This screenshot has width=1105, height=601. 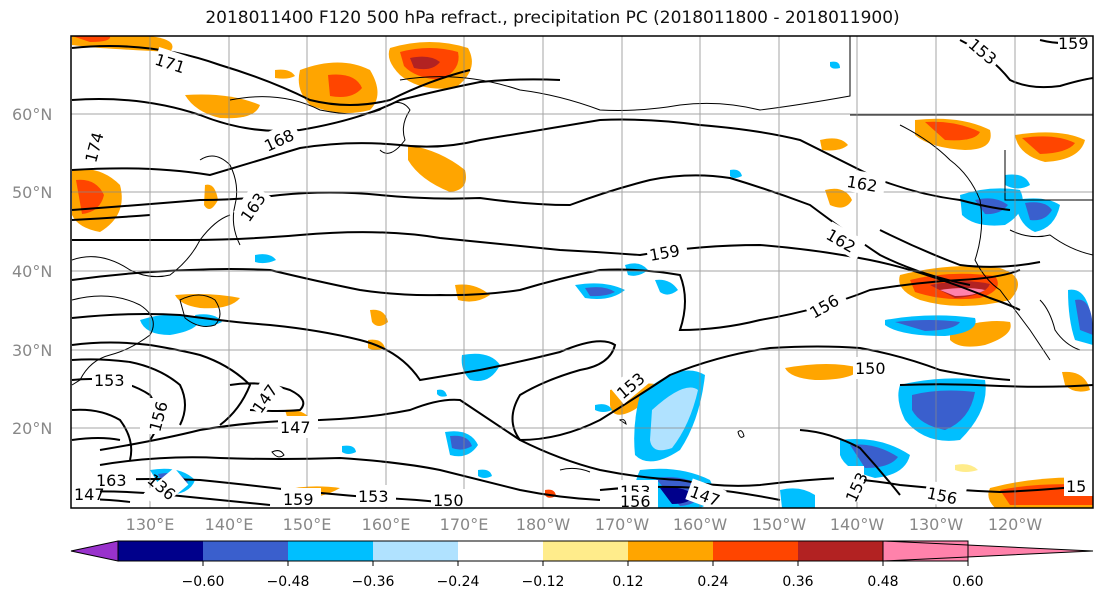 What do you see at coordinates (229, 524) in the screenshot?
I see `lon-label: 140°E` at bounding box center [229, 524].